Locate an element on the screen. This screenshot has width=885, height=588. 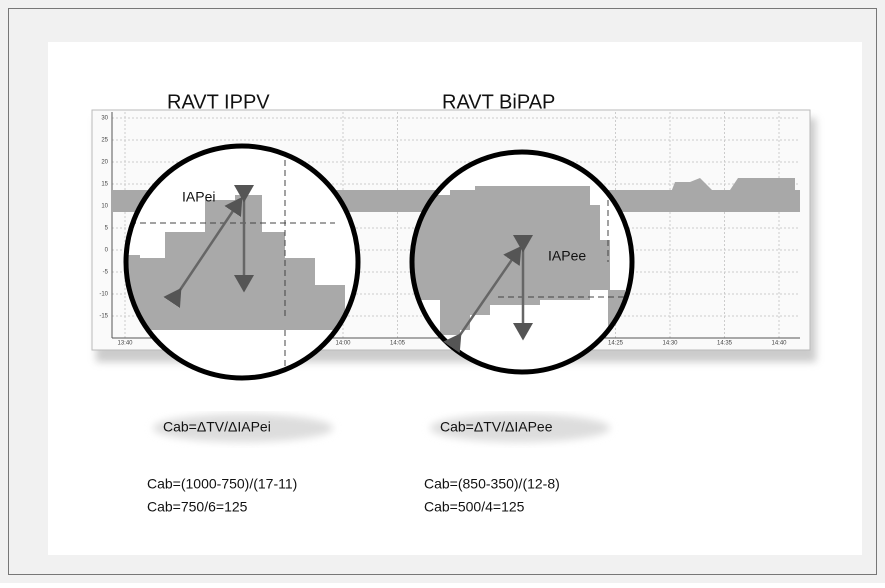
y-tick-label: 5 is located at coordinates (107, 229).